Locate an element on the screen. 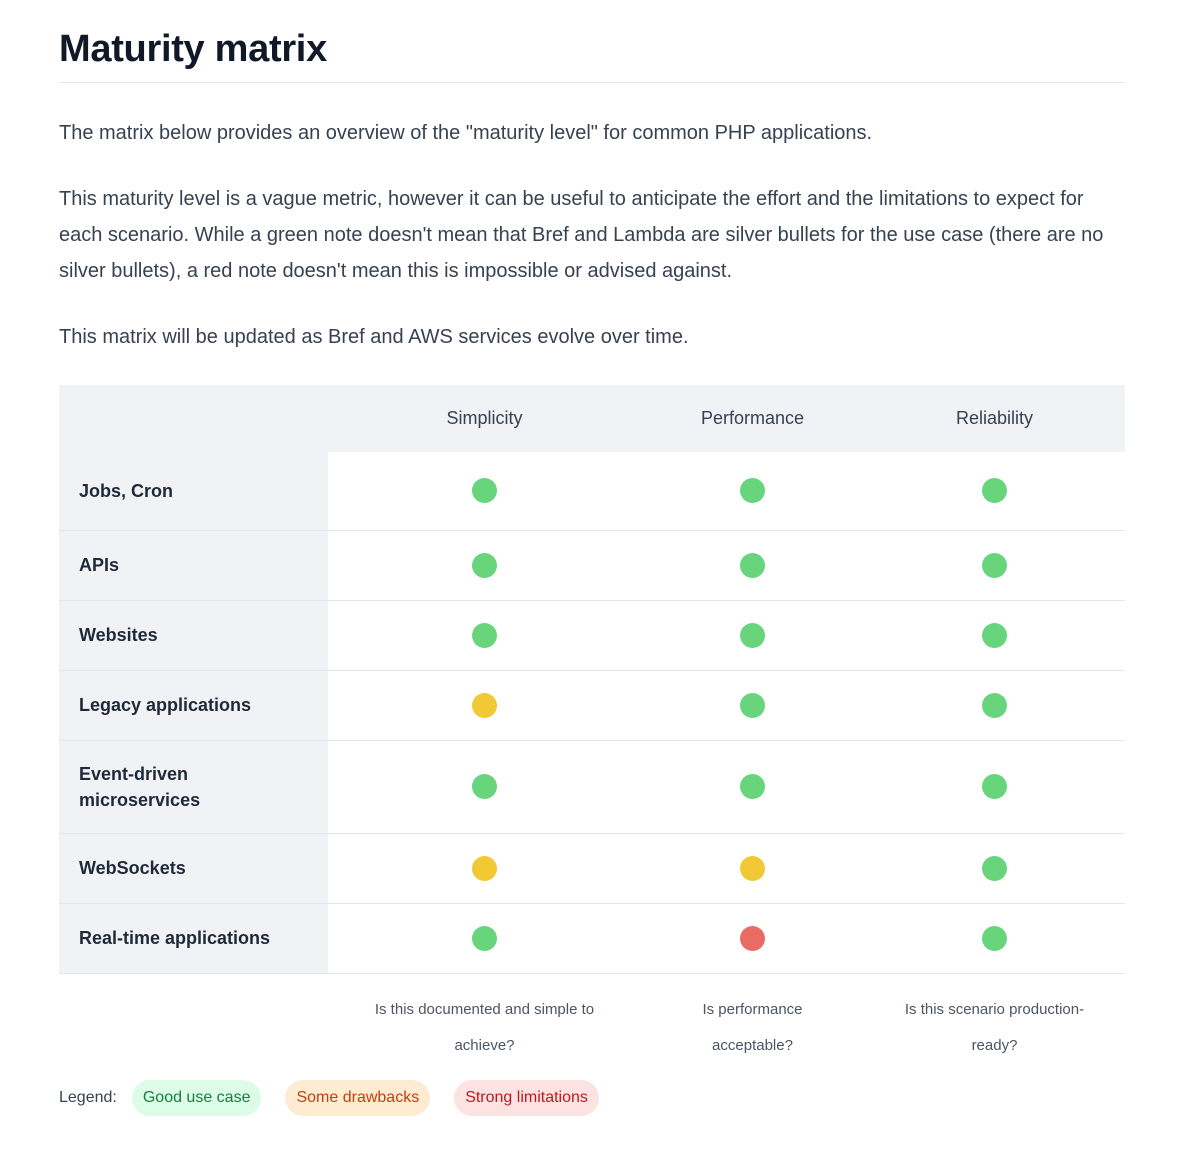 The width and height of the screenshot is (1200, 1159). table-row: Event-driven microservices is located at coordinates (592, 786).